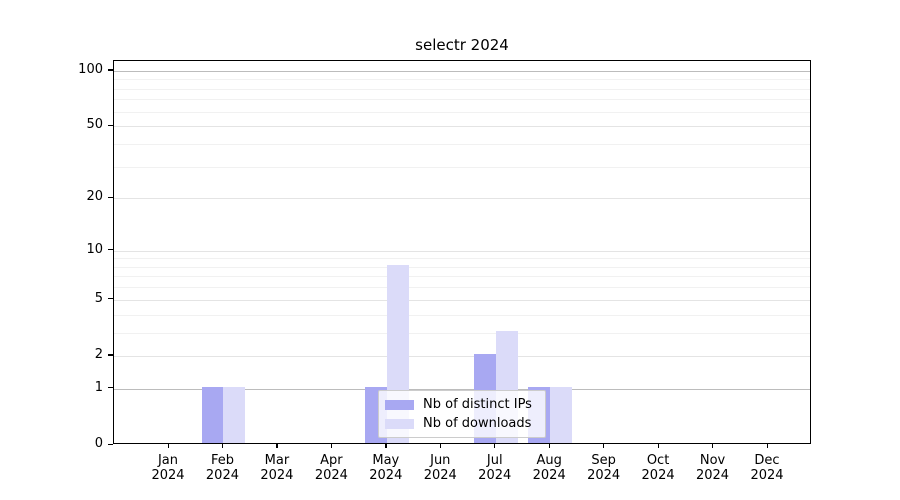  Describe the element at coordinates (603, 460) in the screenshot. I see `x-tick-label-line: Sep` at that location.